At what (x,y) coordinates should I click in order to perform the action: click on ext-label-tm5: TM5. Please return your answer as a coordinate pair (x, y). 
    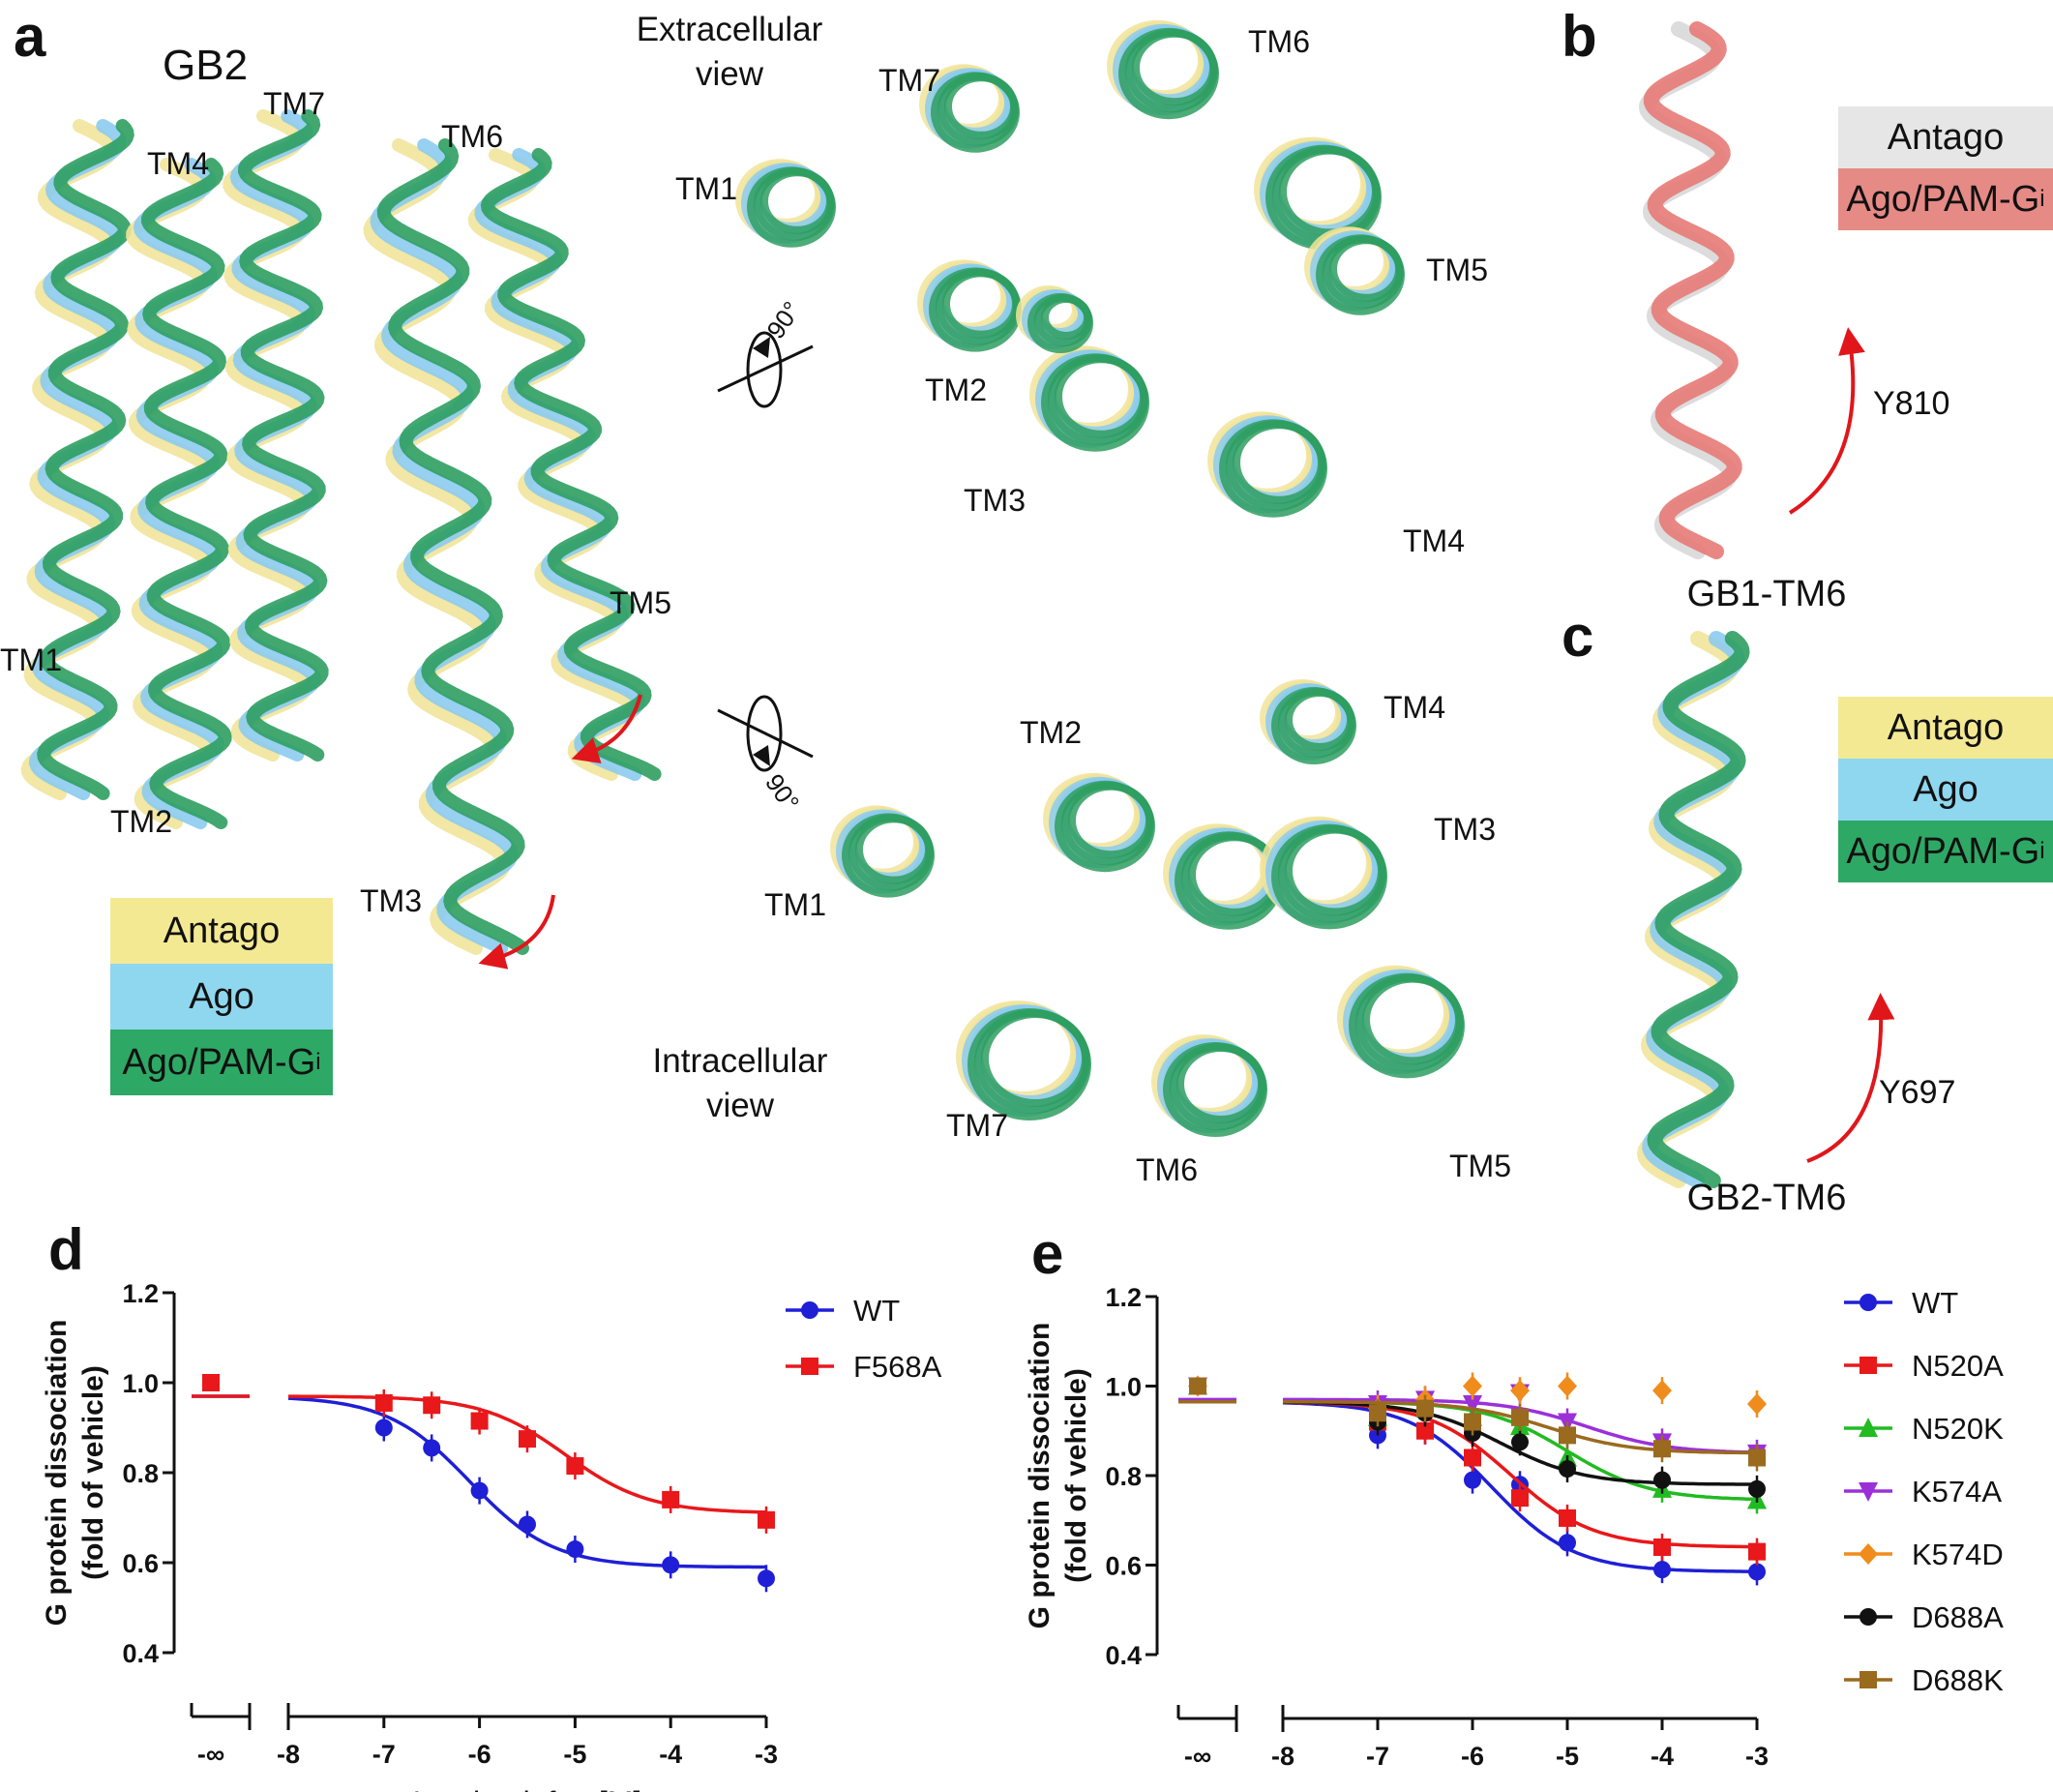
    Looking at the image, I should click on (1457, 270).